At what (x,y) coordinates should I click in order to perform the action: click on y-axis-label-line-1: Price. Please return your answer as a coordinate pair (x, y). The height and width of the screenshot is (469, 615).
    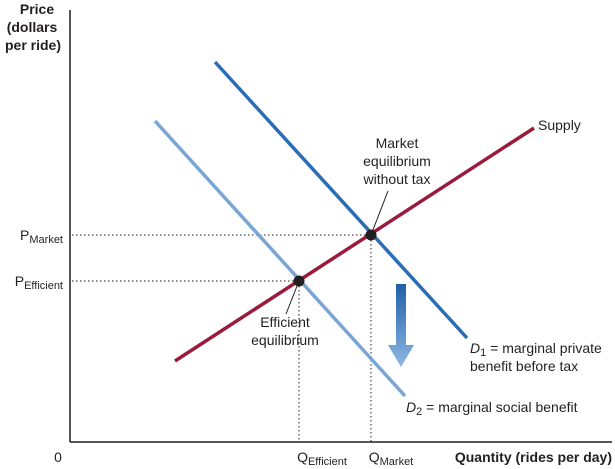
    Looking at the image, I should click on (37, 9).